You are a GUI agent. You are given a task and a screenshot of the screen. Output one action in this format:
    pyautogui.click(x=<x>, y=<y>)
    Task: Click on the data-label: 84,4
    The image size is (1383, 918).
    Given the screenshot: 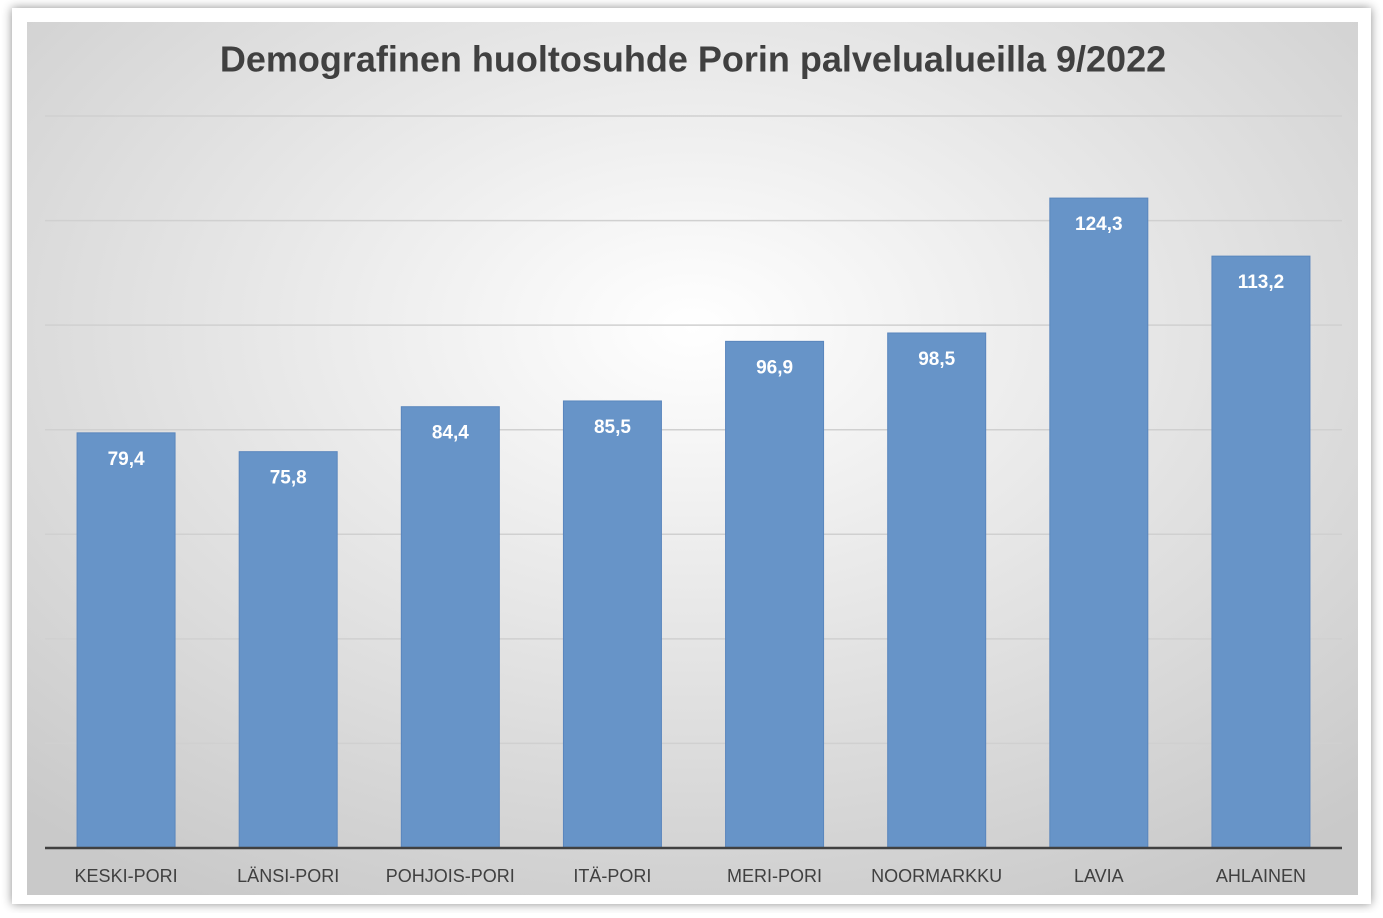 What is the action you would take?
    pyautogui.click(x=450, y=433)
    